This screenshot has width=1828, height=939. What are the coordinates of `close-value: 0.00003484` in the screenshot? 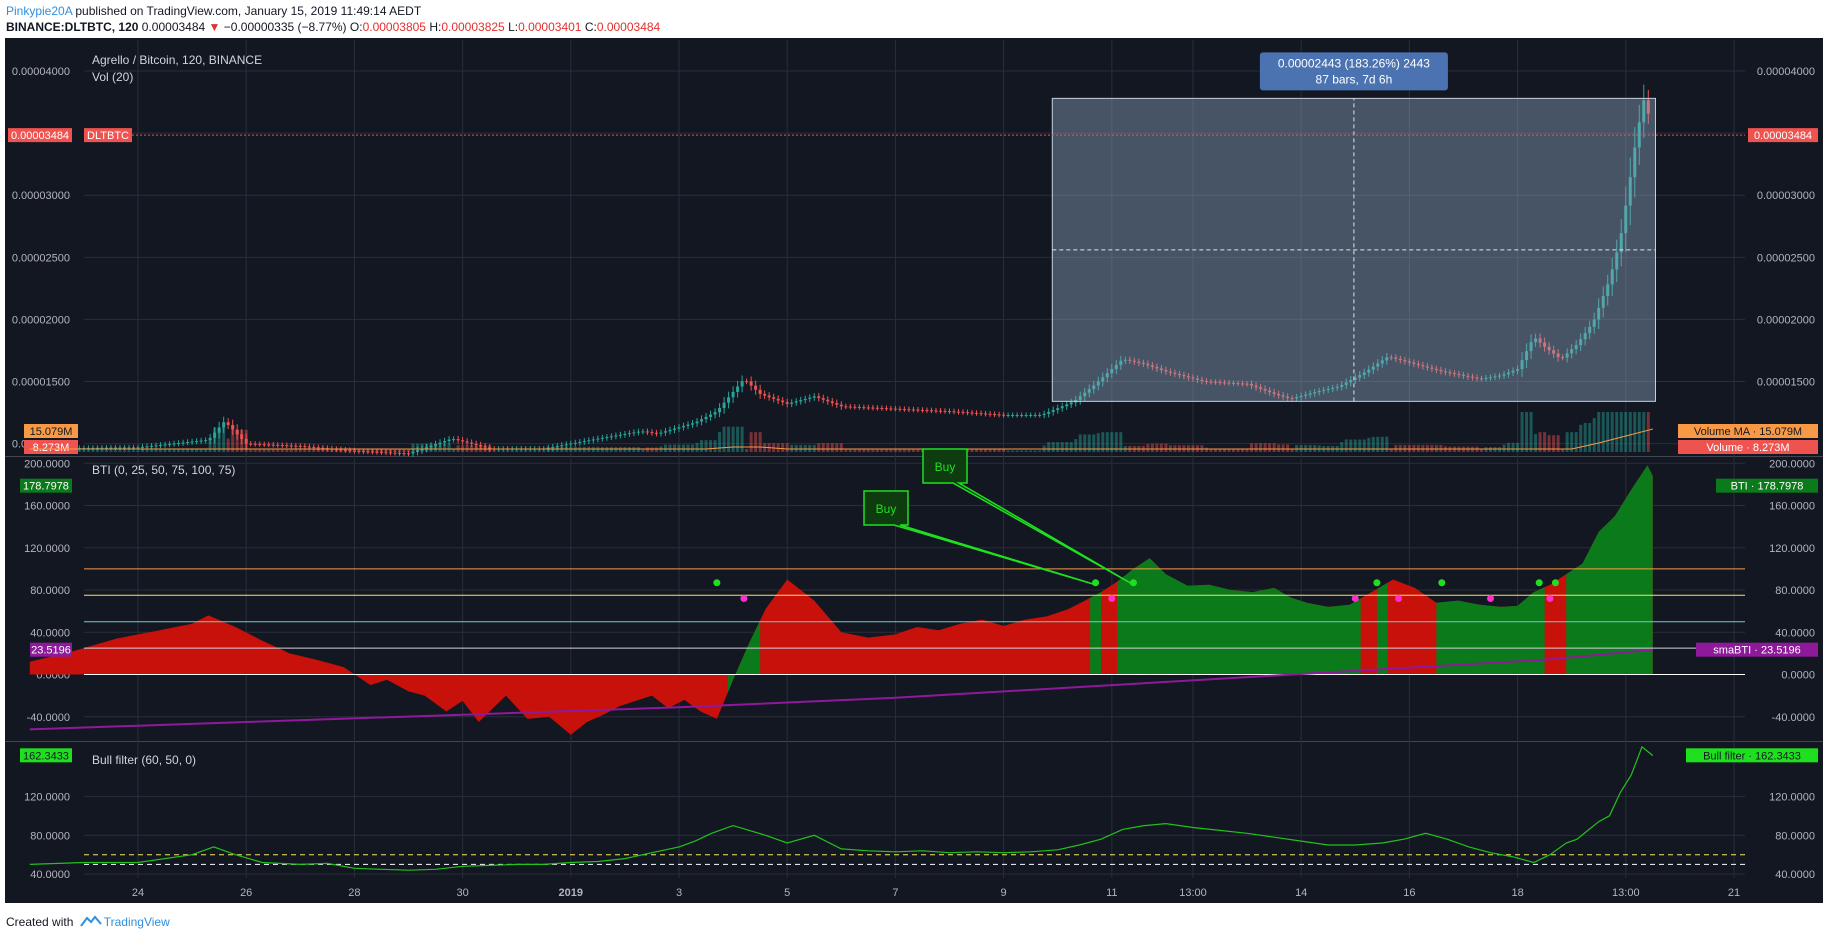 It's located at (628, 27).